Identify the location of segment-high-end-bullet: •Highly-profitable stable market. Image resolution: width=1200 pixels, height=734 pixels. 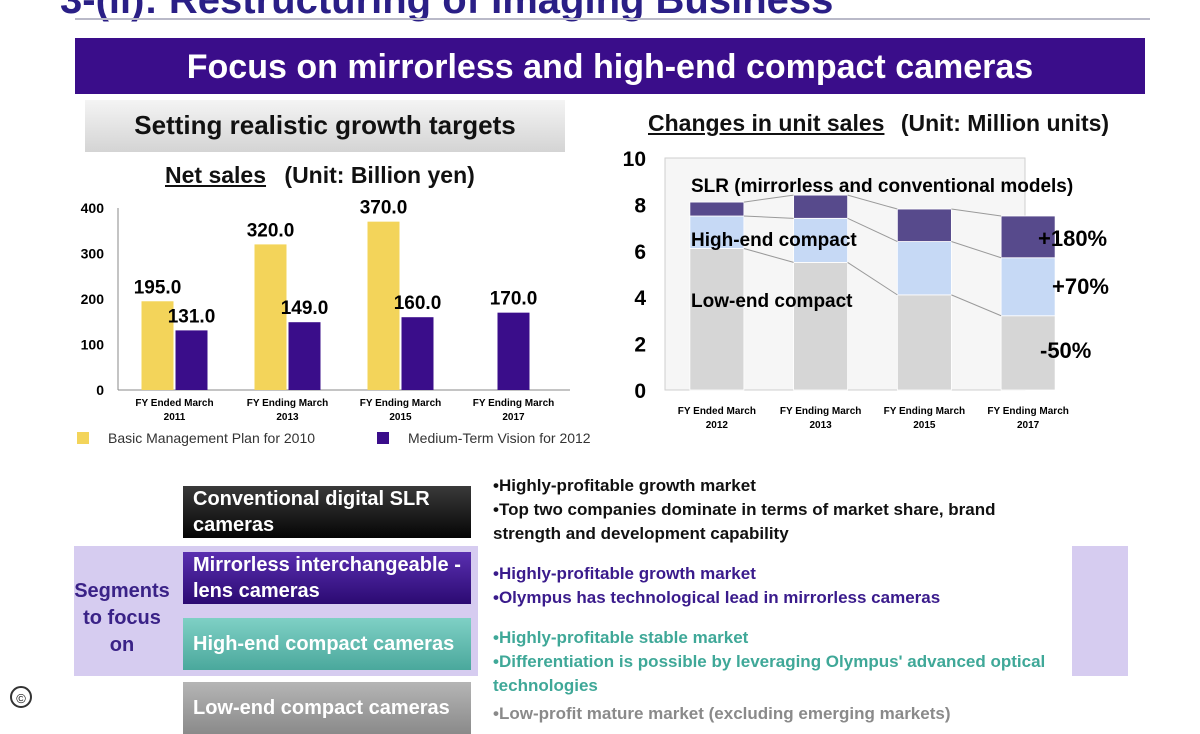
(621, 637).